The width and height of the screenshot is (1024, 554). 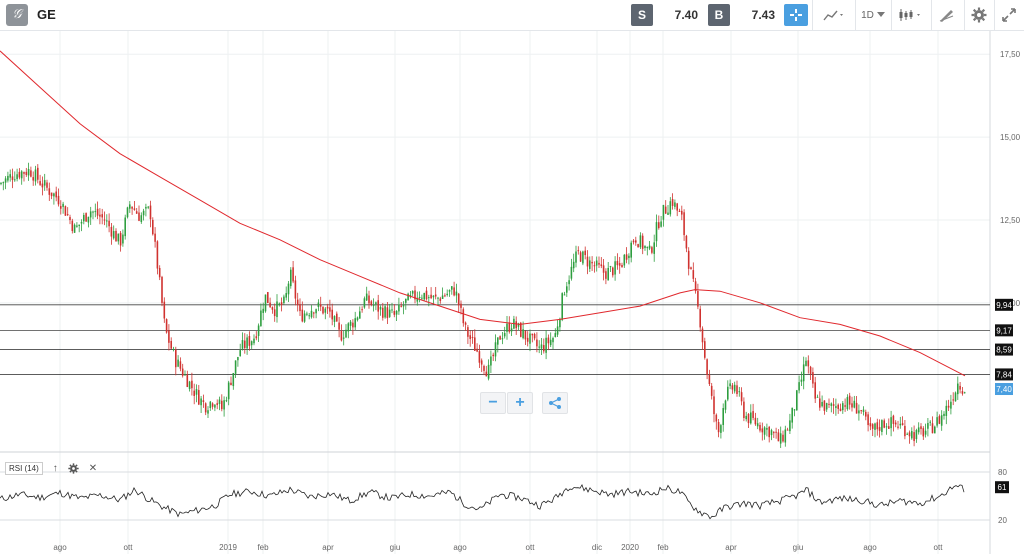 I want to click on instrument-symbol: GE, so click(x=46, y=14).